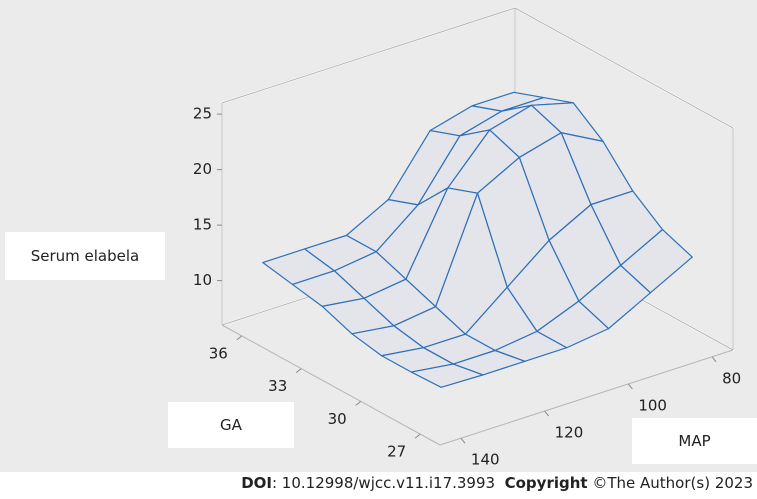 The width and height of the screenshot is (757, 499). I want to click on y-tick-label: 33, so click(277, 386).